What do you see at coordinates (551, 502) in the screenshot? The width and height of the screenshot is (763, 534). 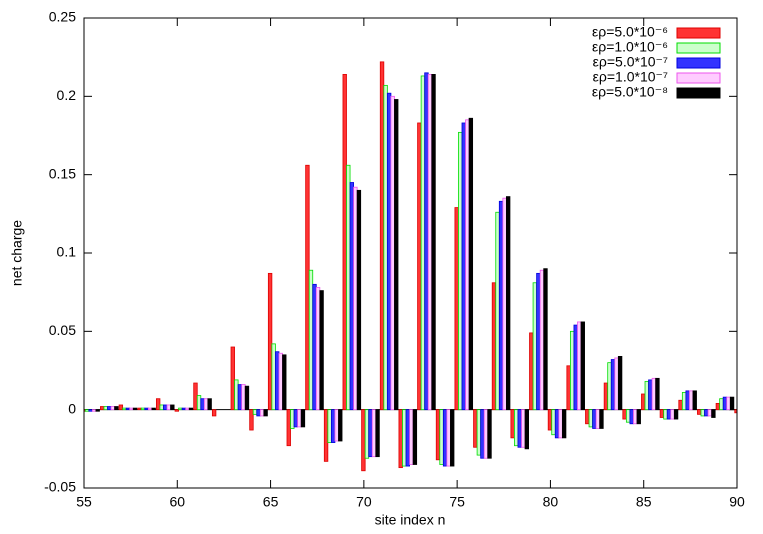 I see `x-tick-label: 80` at bounding box center [551, 502].